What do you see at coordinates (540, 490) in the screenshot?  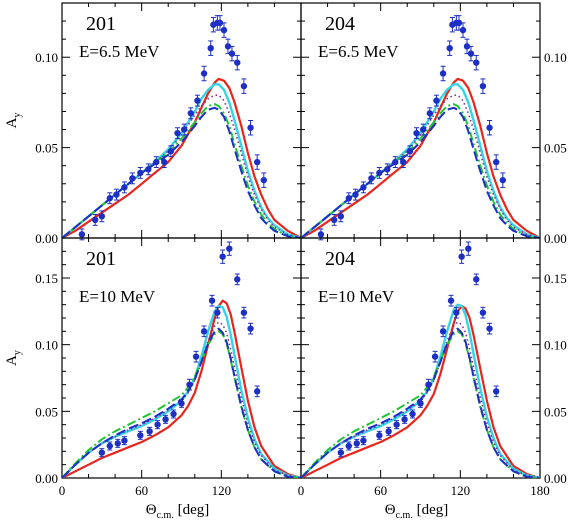 I see `x-tick-label: 180` at bounding box center [540, 490].